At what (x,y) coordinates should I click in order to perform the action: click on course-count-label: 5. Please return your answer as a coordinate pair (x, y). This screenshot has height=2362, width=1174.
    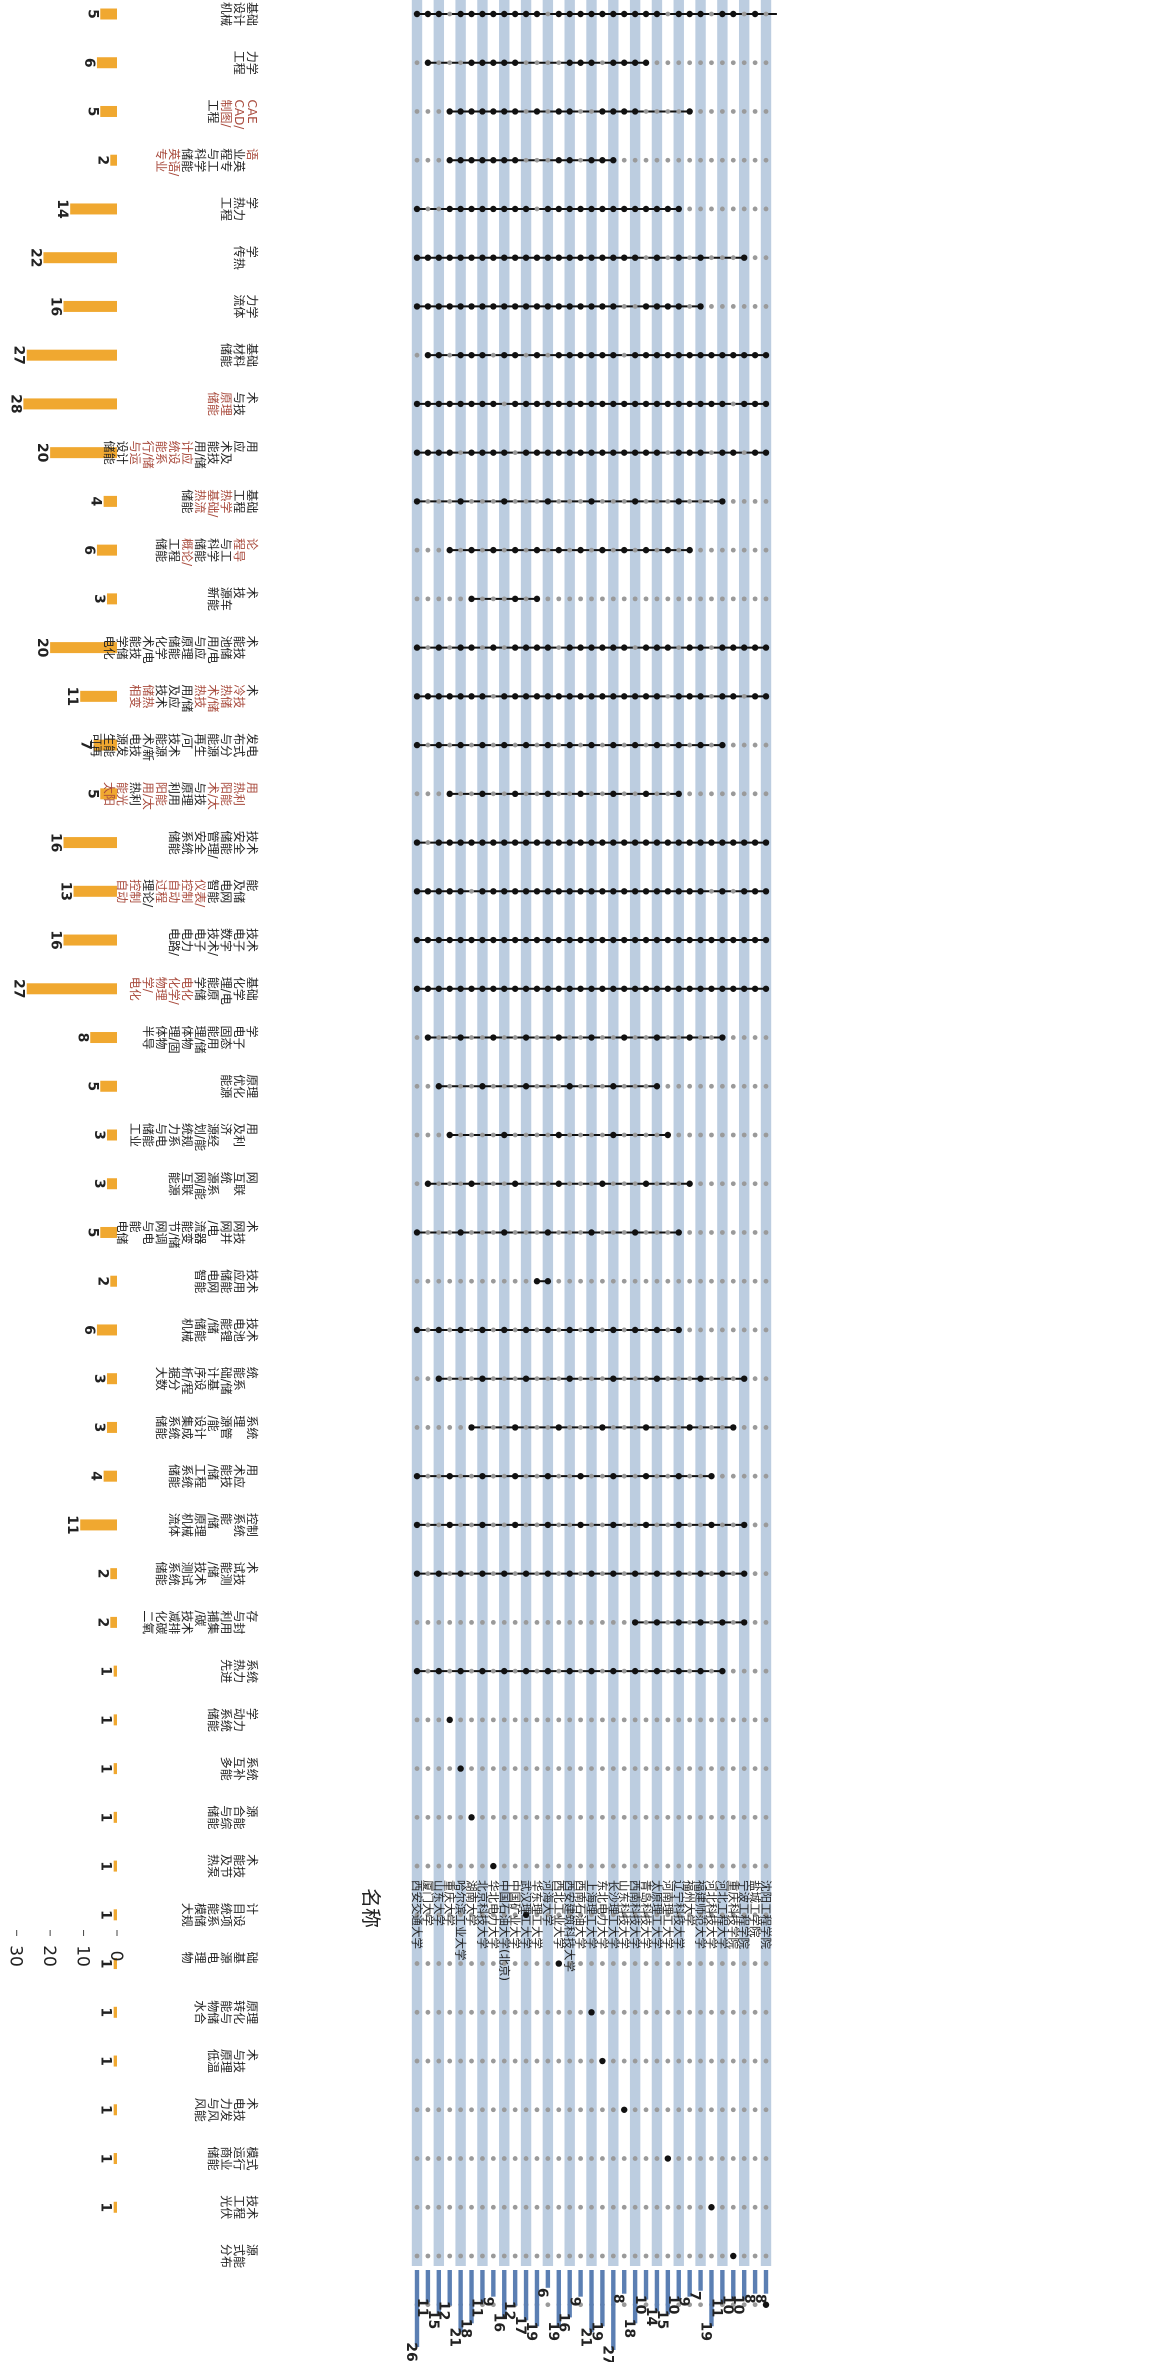
    Looking at the image, I should click on (92, 1086).